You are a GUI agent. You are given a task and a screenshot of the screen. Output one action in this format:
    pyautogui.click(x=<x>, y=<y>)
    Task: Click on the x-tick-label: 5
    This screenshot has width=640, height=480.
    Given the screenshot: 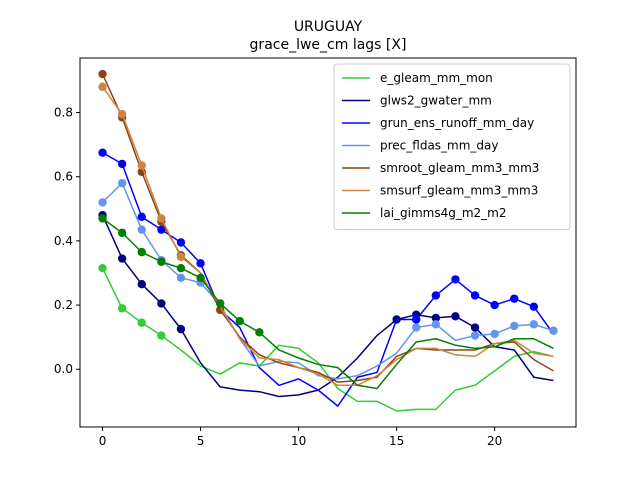 What is the action you would take?
    pyautogui.click(x=201, y=441)
    